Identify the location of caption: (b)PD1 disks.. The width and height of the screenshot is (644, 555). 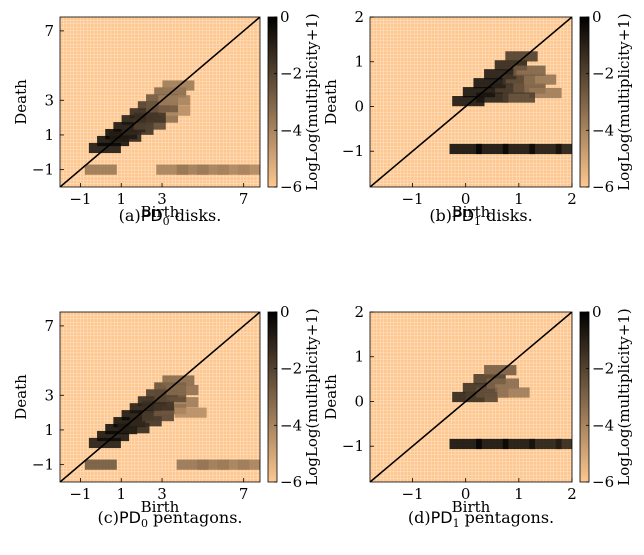
(480, 217).